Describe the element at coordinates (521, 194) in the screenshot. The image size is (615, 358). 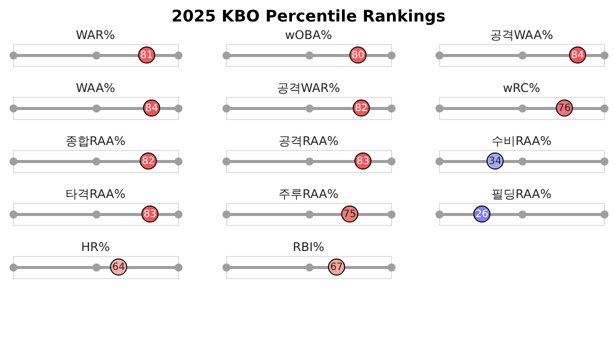
I see `text: 필딩RAA%` at that location.